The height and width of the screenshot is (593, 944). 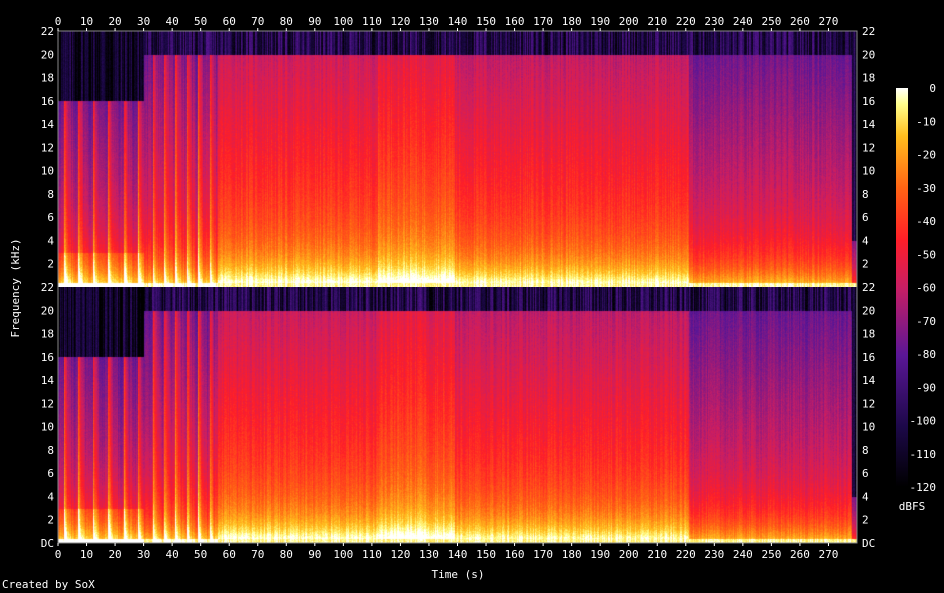 I want to click on colorbar-unit-label: dBFS, so click(x=912, y=506).